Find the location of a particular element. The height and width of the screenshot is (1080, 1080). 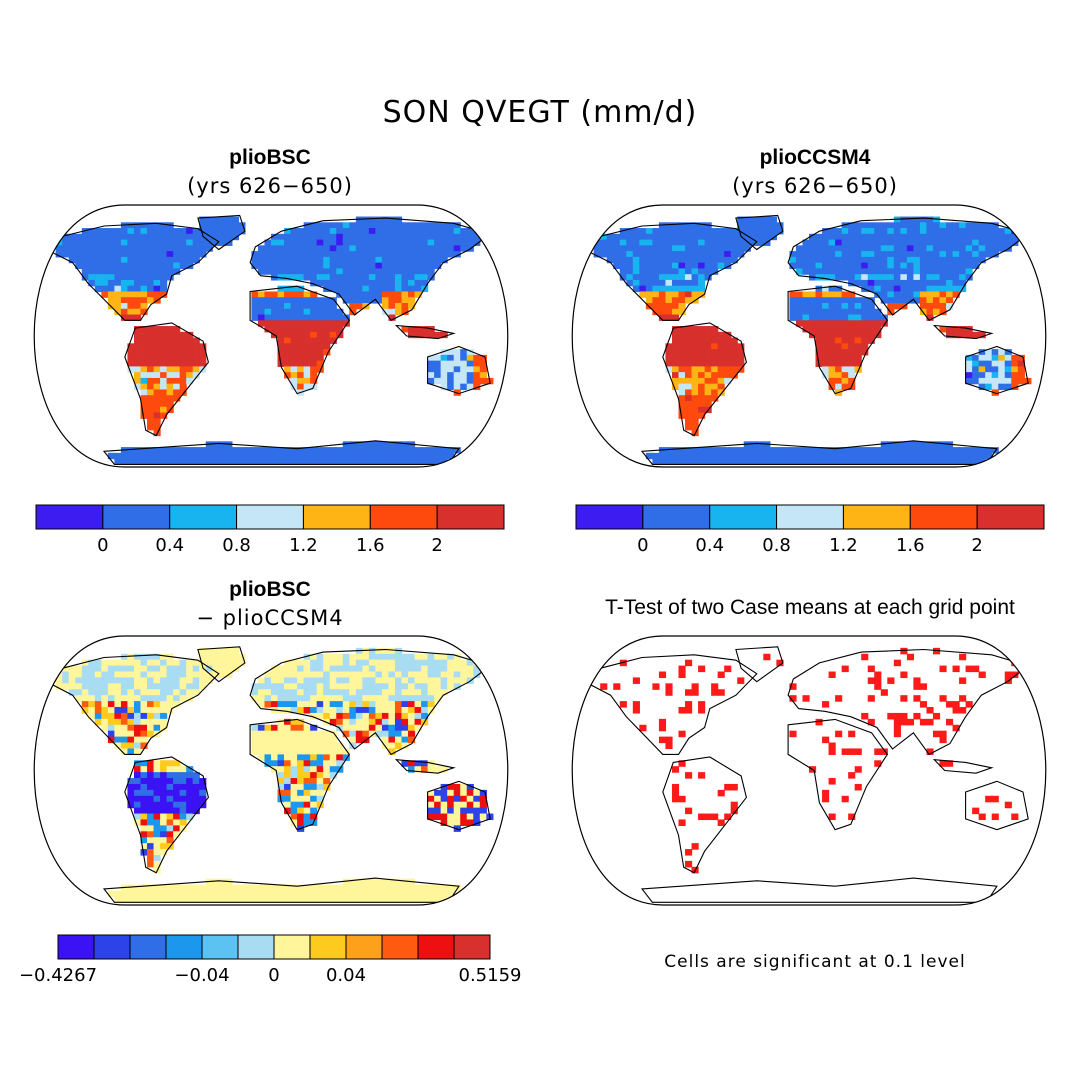

figure-title: SON QVEGT (mm/d) is located at coordinates (540, 112).